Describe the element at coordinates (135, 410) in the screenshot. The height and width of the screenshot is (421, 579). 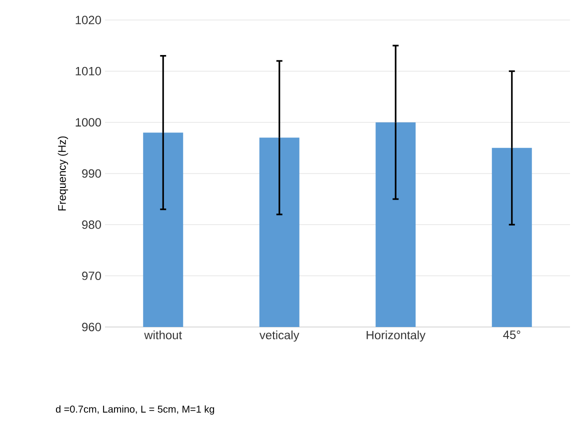
I see `text: d =0.7cm, Lamino, L = 5cm, M=1 kg` at that location.